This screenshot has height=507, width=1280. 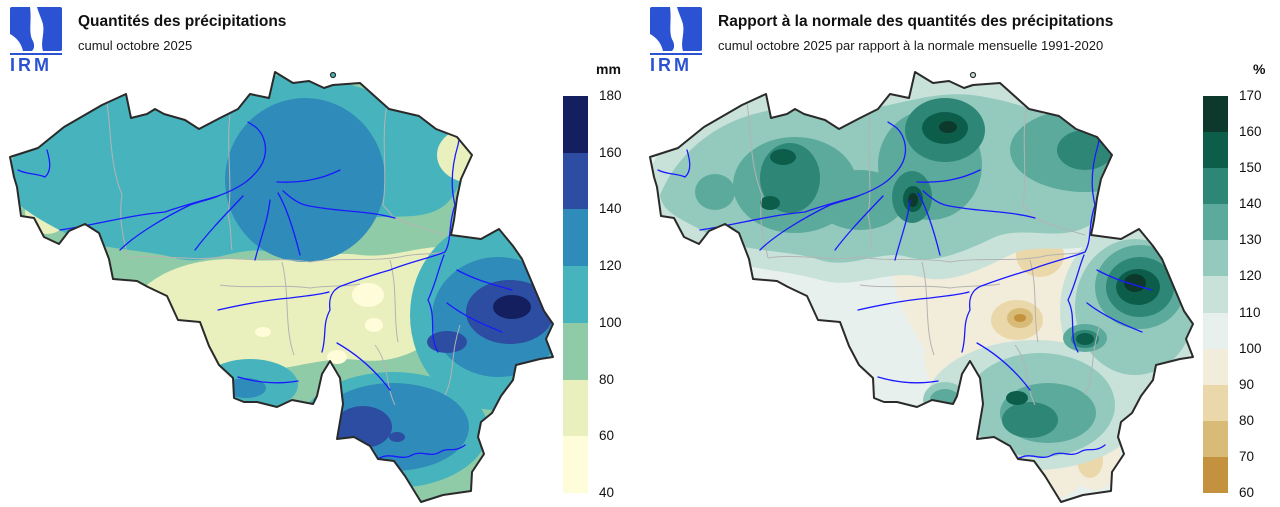 I want to click on legend-tick-label: 130, so click(x=1250, y=240).